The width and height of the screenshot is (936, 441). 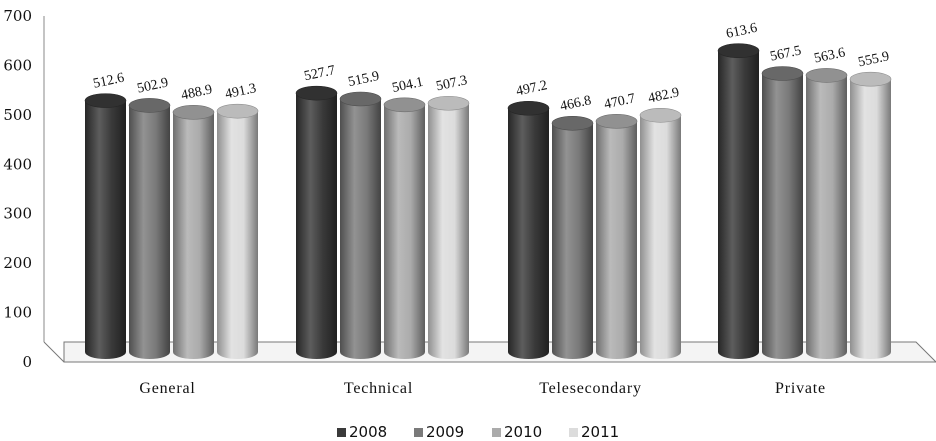 What do you see at coordinates (17, 65) in the screenshot?
I see `y-tick-label: 600` at bounding box center [17, 65].